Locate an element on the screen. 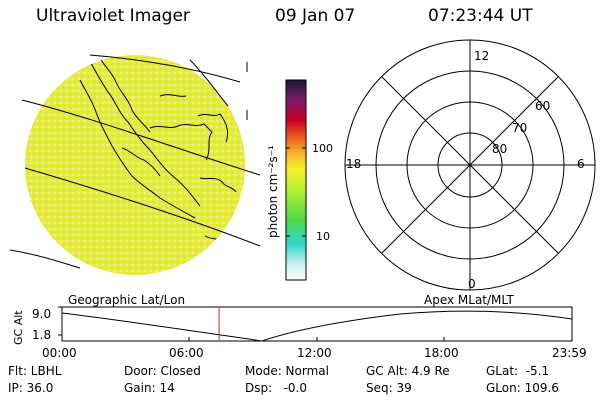 This screenshot has height=400, width=600. orbit-ytick-1.8: 1.8 is located at coordinates (41, 335).